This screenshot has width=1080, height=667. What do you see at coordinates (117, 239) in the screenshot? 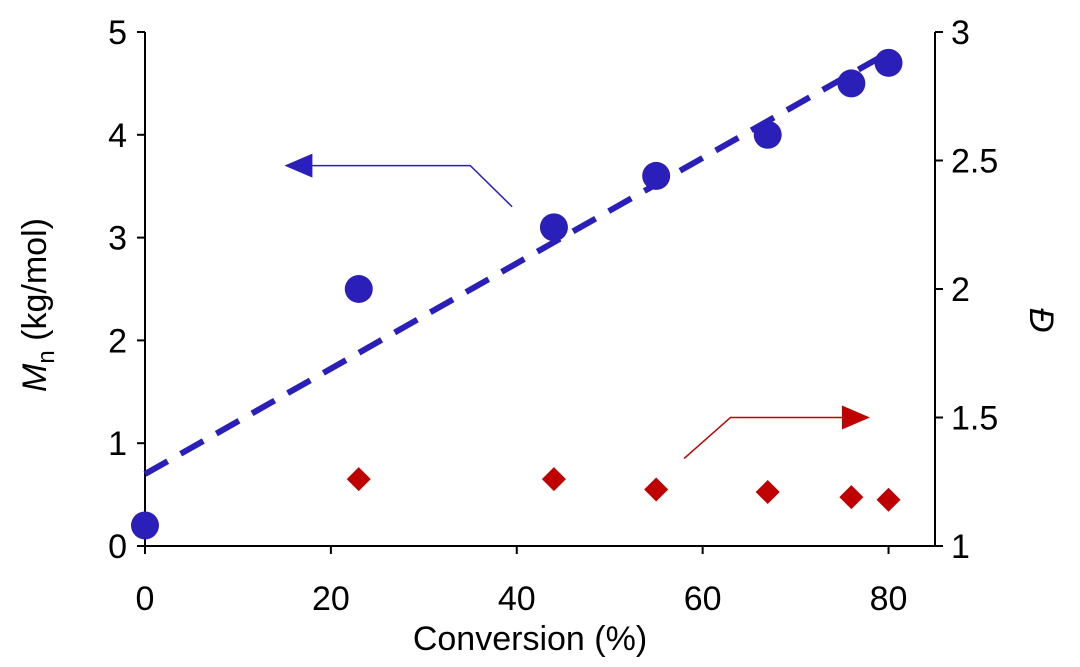
I see `left-y-tick-label: 3` at bounding box center [117, 239].